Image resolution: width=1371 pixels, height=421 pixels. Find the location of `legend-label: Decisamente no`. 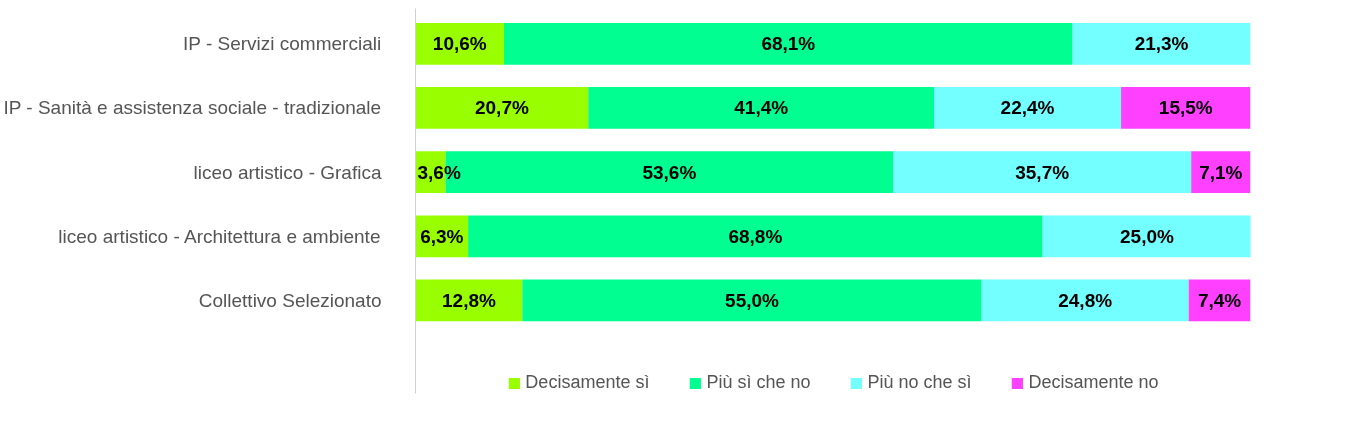

legend-label: Decisamente no is located at coordinates (1093, 382).